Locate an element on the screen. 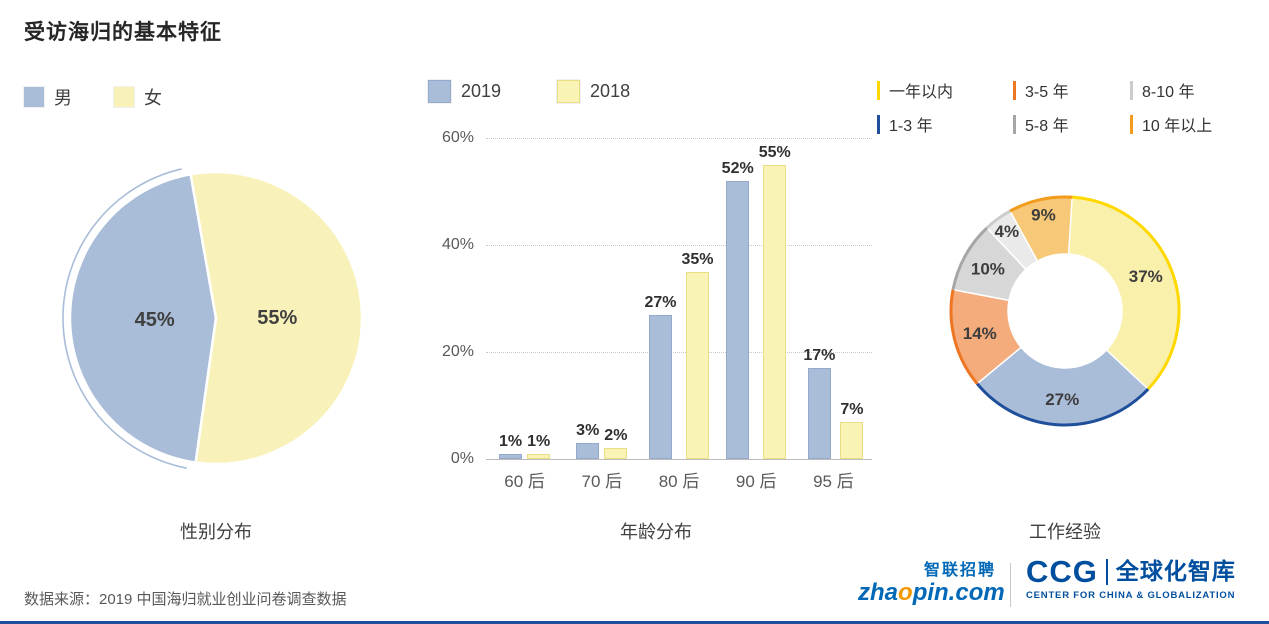  bar-value-label: 35% is located at coordinates (697, 259).